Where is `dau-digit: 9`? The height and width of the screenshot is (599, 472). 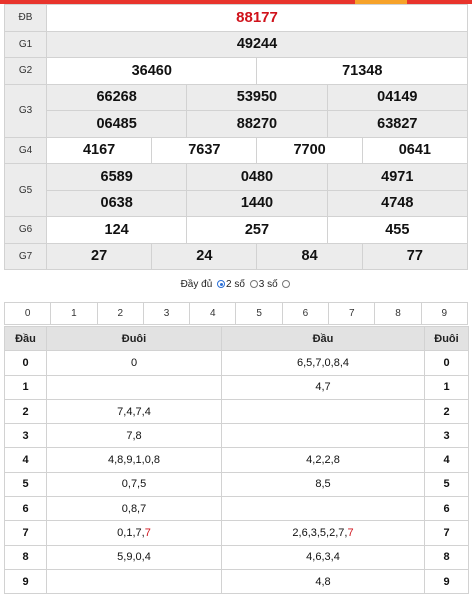
dau-digit: 9 is located at coordinates (25, 581).